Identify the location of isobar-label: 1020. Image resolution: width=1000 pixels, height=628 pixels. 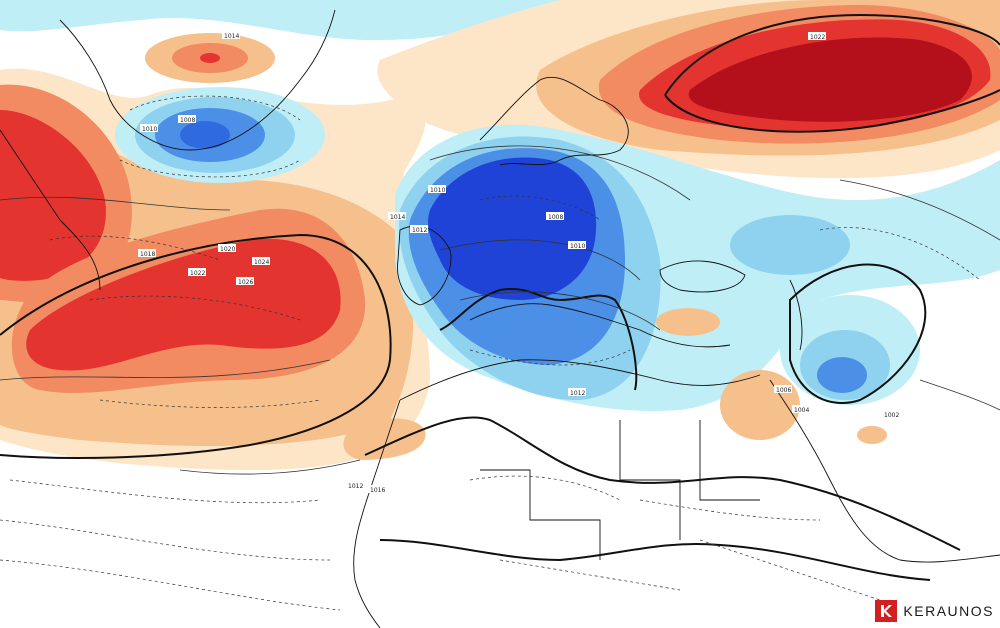
(227, 248).